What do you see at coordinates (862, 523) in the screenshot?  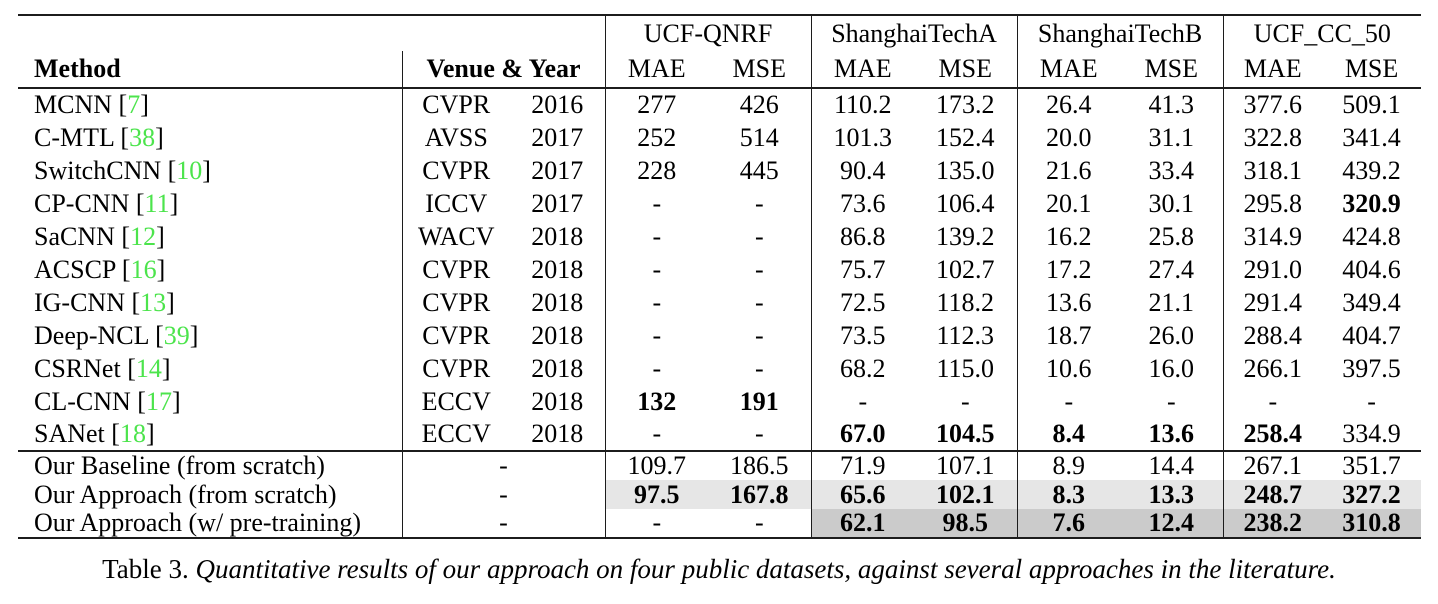 I see `value-cell: 62.1` at bounding box center [862, 523].